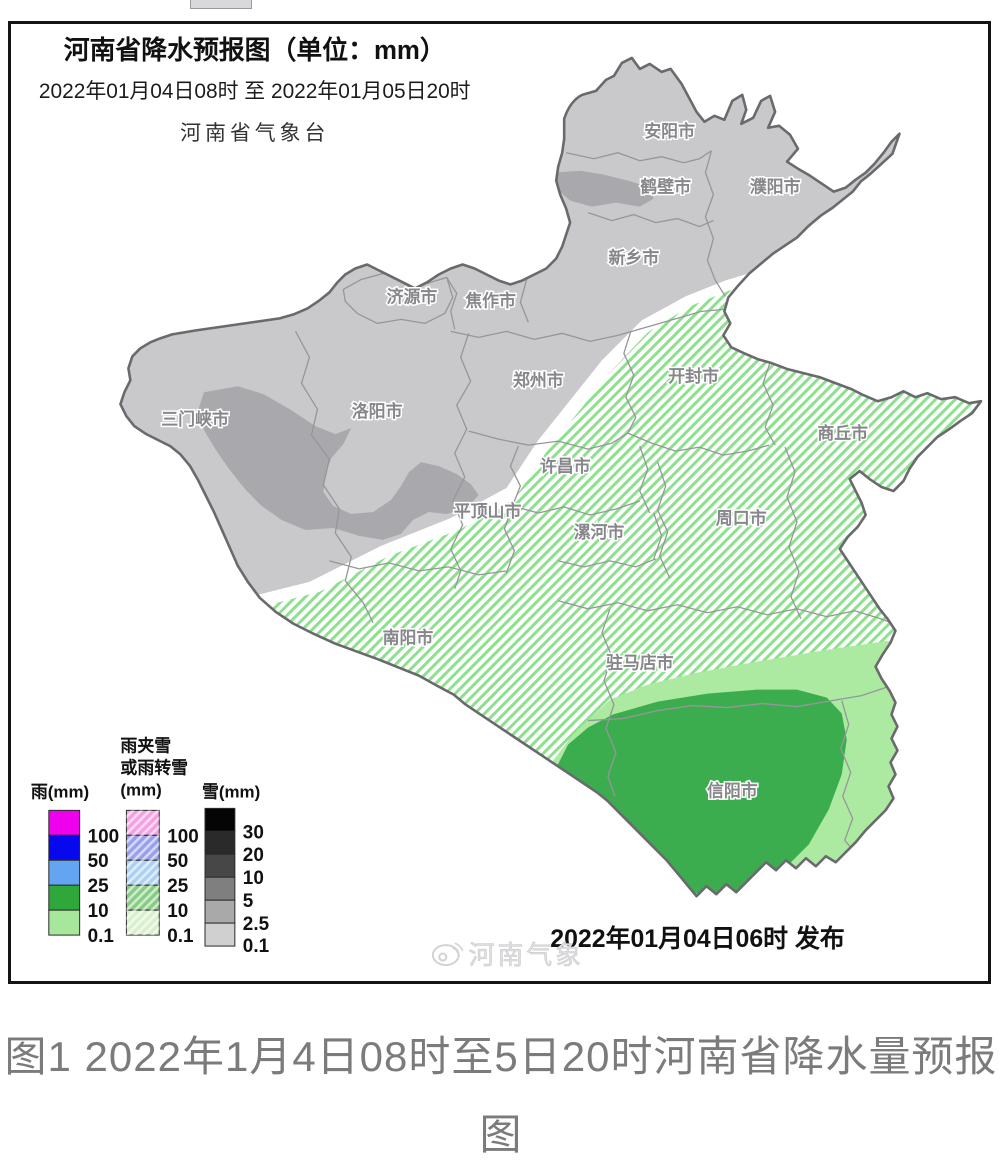 The height and width of the screenshot is (1168, 1002). I want to click on legend-snow-value: 30, so click(253, 832).